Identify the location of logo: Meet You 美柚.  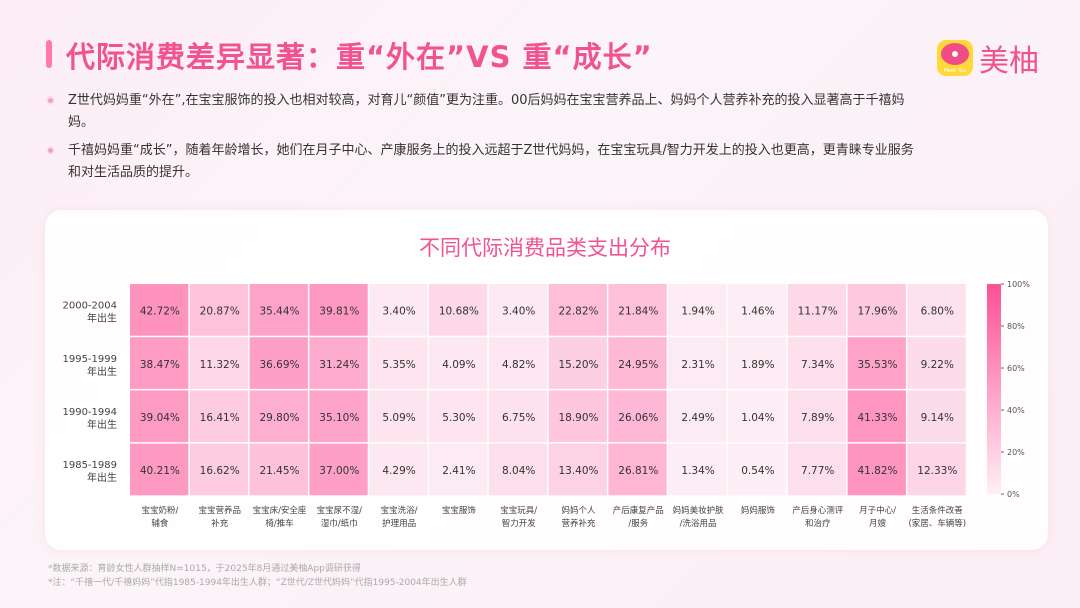
(988, 58).